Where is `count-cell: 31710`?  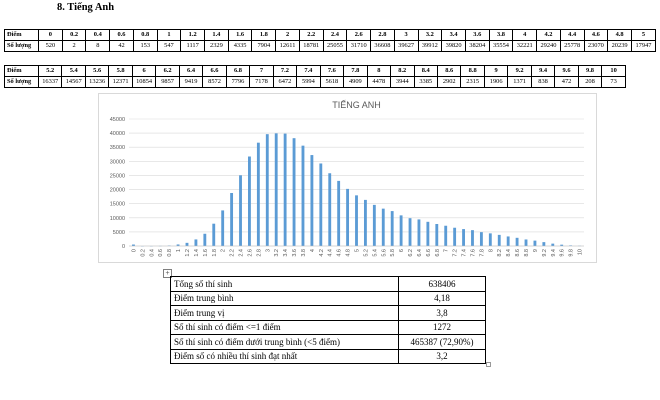
count-cell: 31710 is located at coordinates (359, 46).